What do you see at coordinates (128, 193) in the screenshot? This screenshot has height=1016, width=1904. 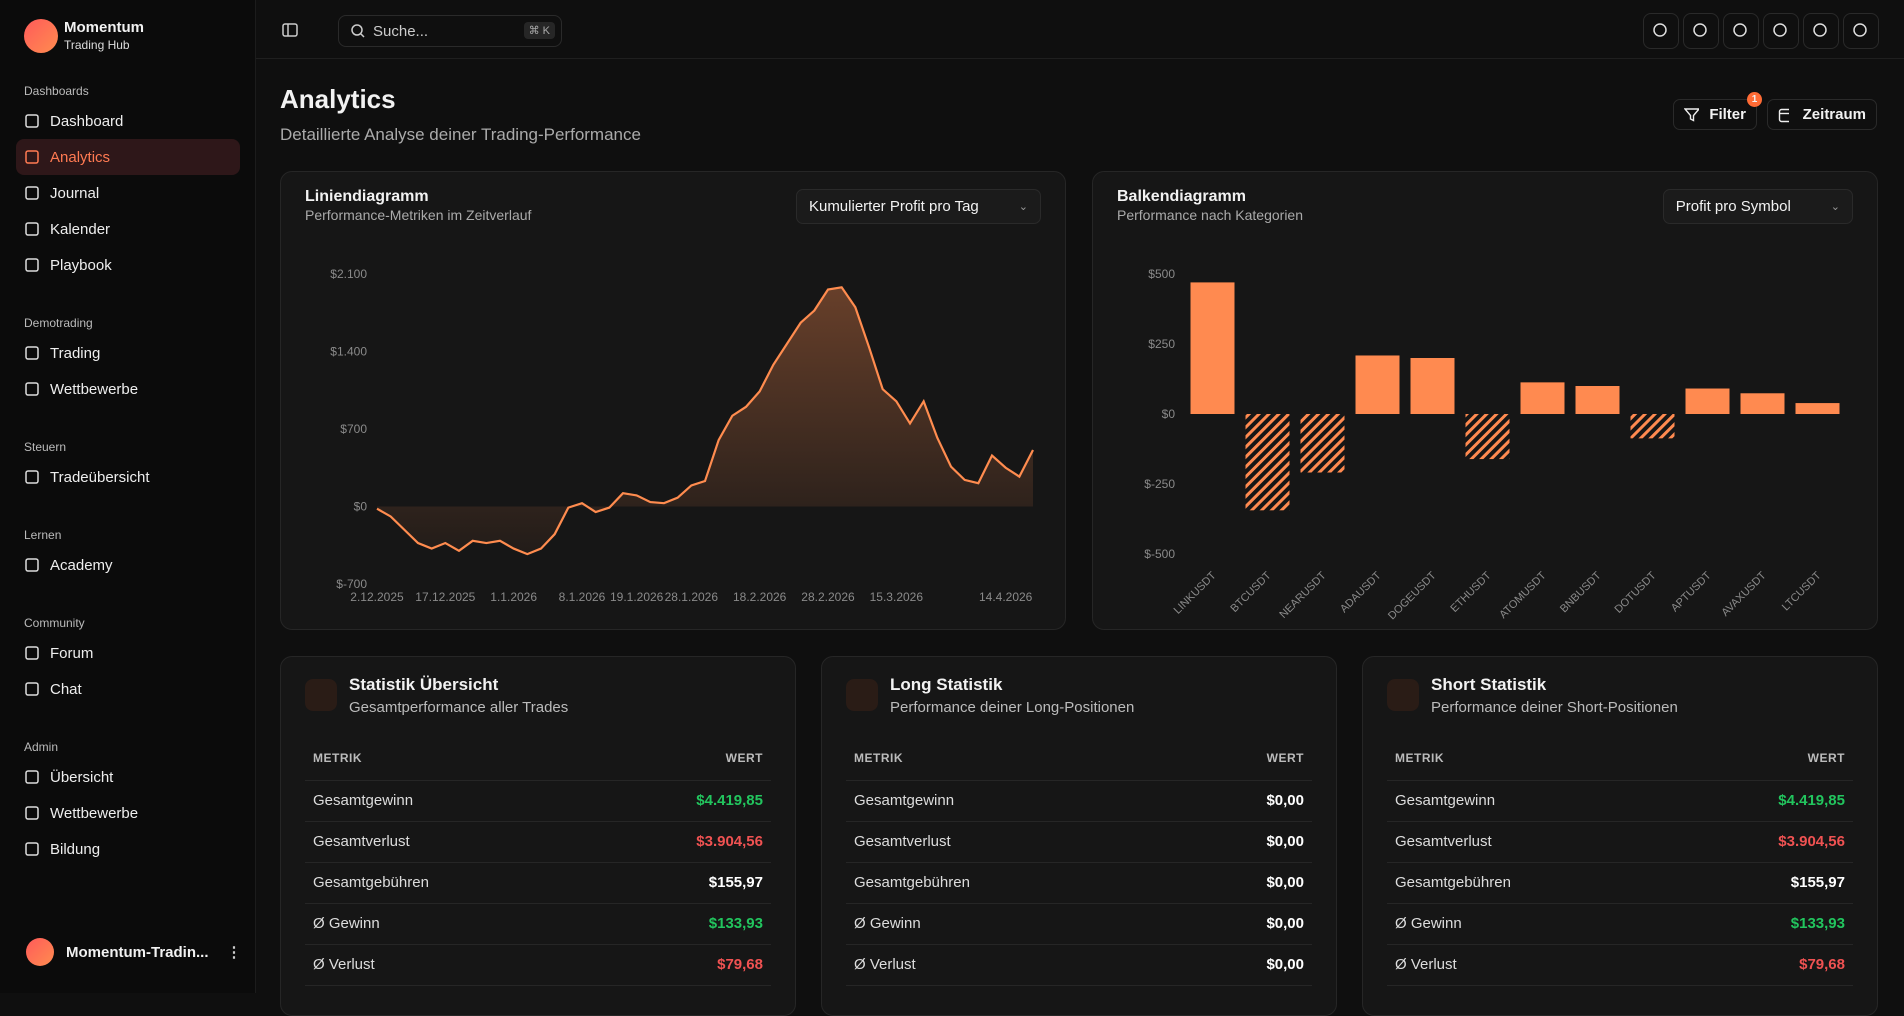 I see `nav-item: Journal` at bounding box center [128, 193].